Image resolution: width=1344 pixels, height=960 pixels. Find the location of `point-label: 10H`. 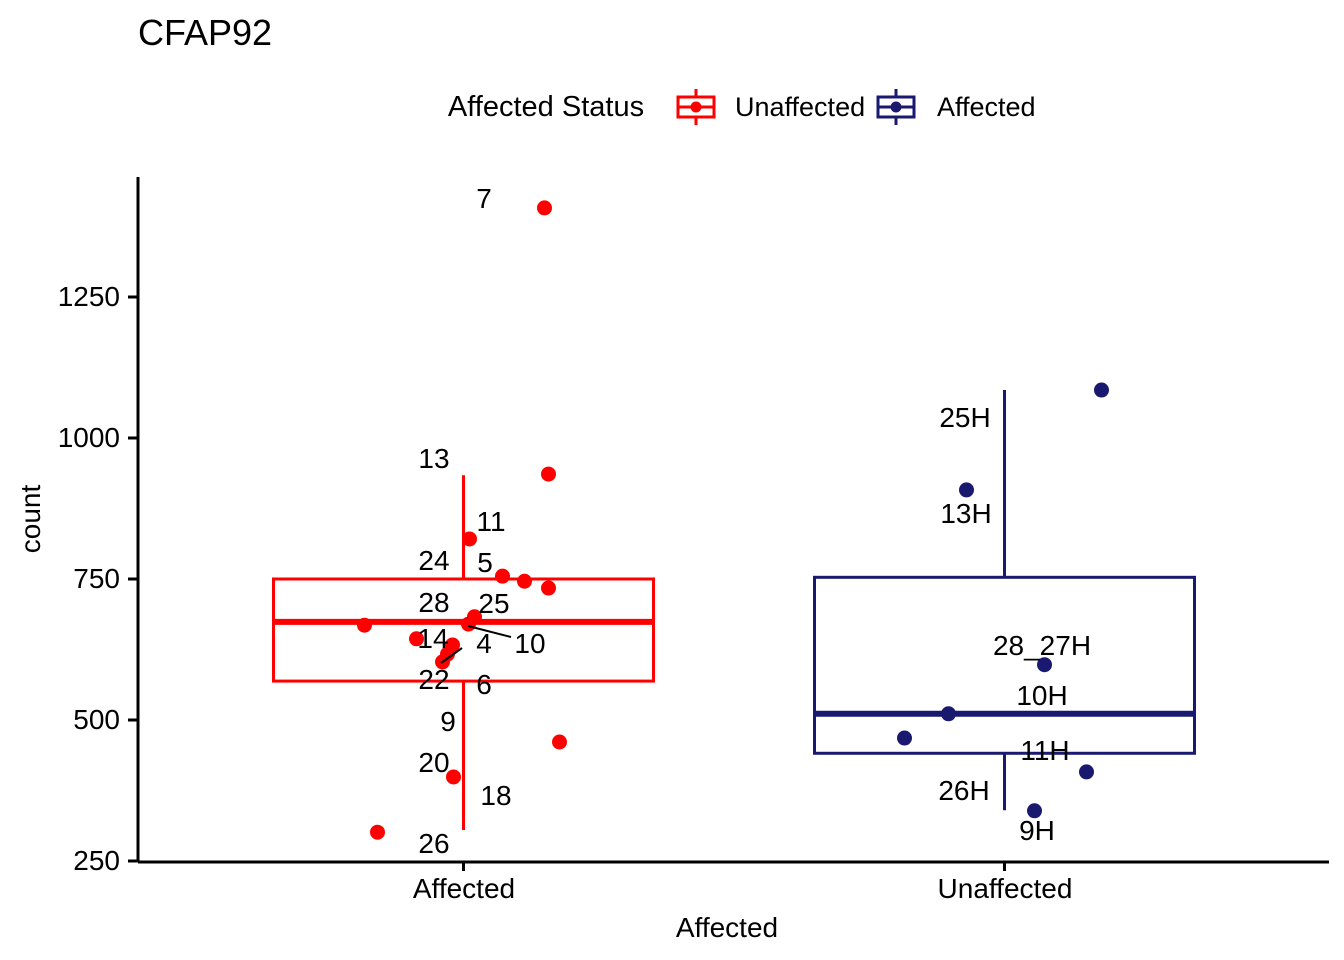

point-label: 10H is located at coordinates (1041, 695).